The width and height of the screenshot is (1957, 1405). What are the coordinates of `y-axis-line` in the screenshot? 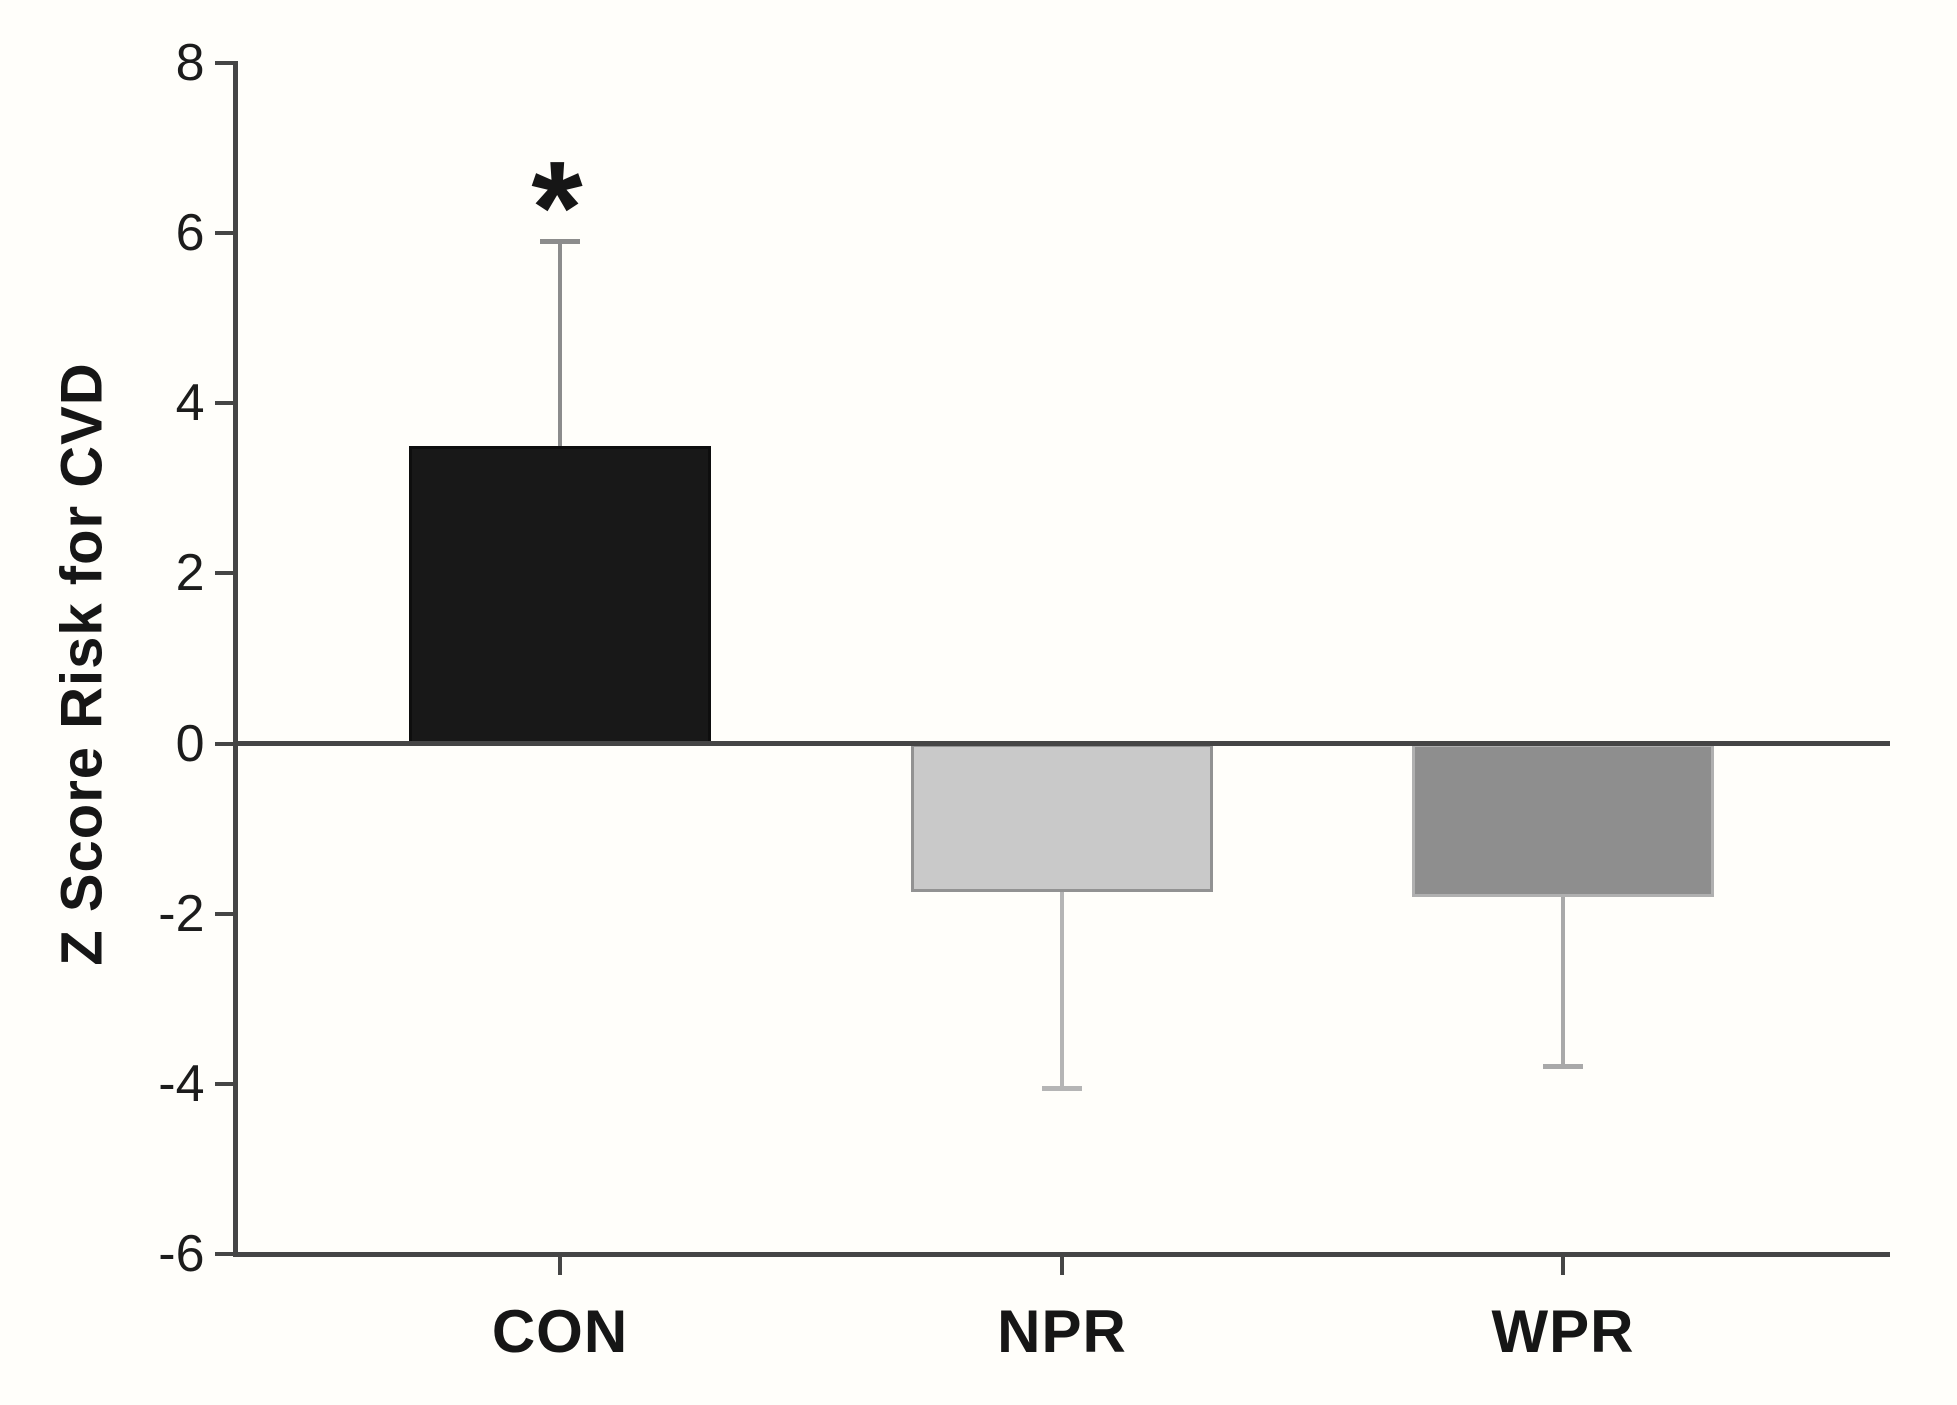 It's located at (235, 659).